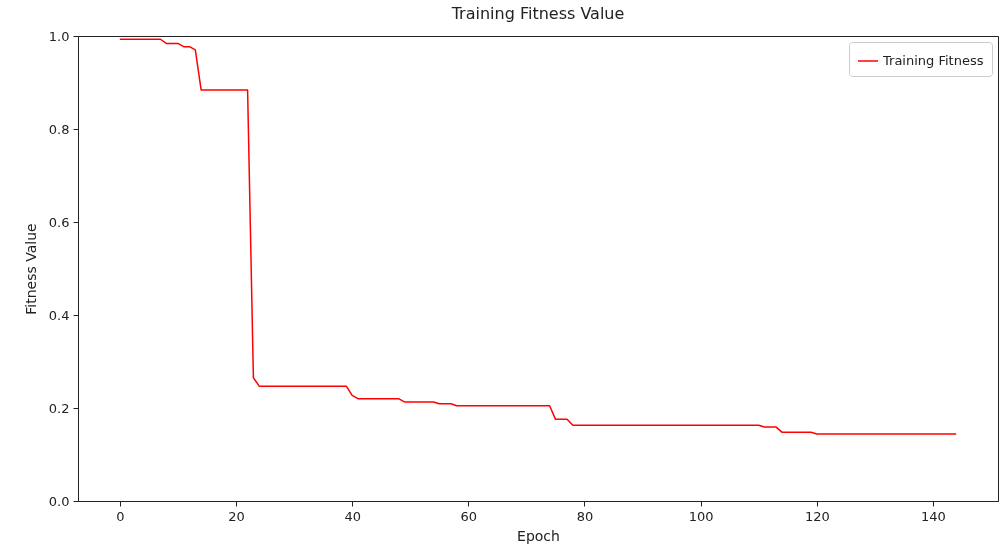 This screenshot has width=1004, height=554. Describe the element at coordinates (120, 516) in the screenshot. I see `x-tick-label: 0` at that location.